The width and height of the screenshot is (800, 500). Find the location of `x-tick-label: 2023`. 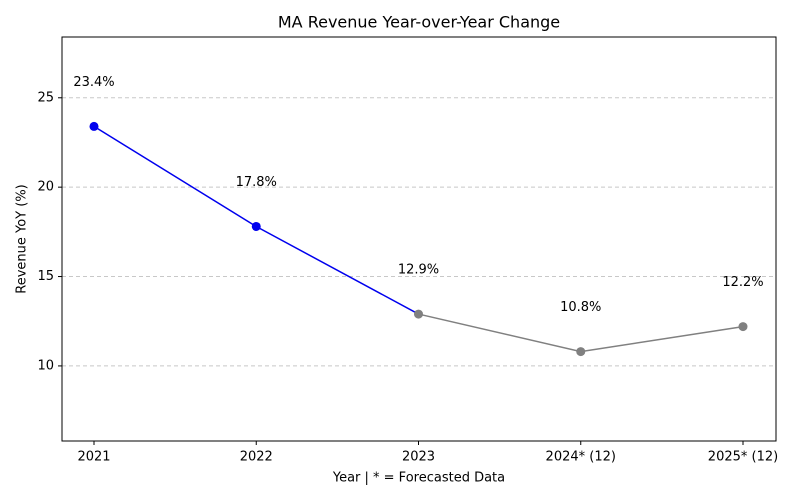

x-tick-label: 2023 is located at coordinates (418, 457).